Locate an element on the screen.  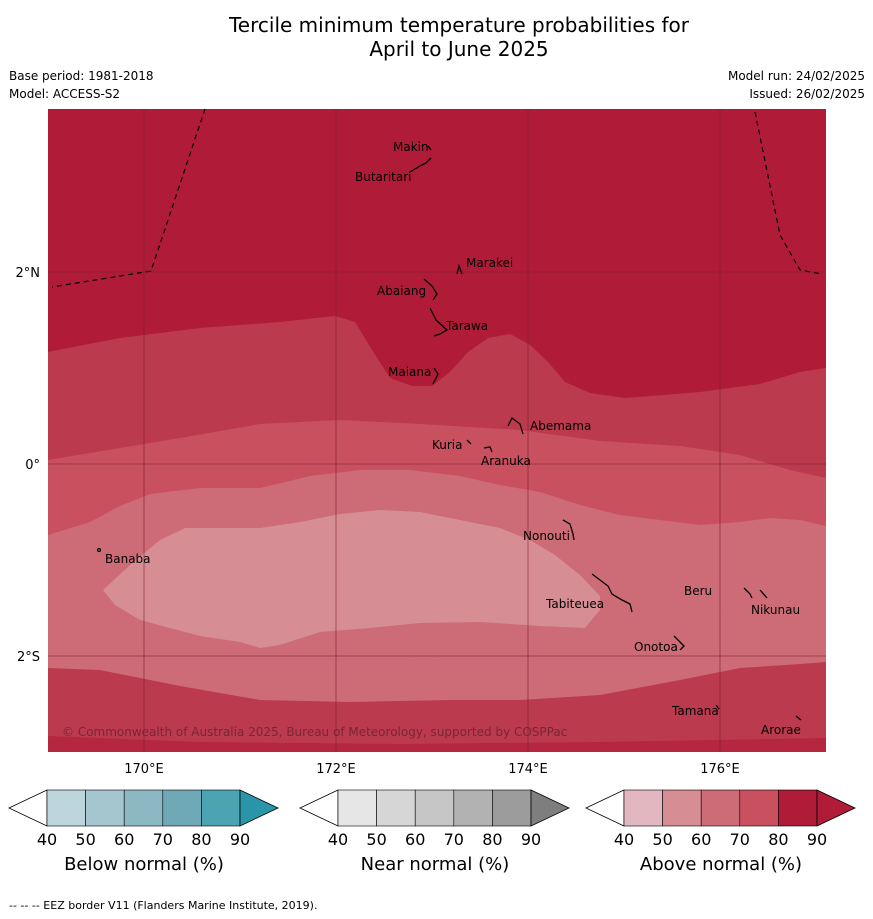
lat-label-2s: 2°S is located at coordinates (28, 657).